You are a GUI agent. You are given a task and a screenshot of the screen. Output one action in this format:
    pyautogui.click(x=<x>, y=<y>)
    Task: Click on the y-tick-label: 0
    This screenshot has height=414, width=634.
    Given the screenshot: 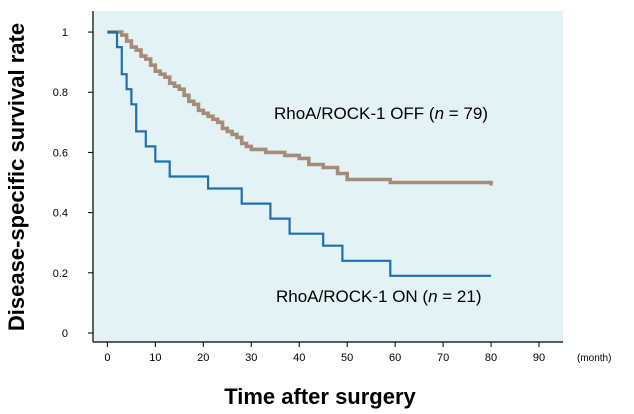 What is the action you would take?
    pyautogui.click(x=65, y=334)
    